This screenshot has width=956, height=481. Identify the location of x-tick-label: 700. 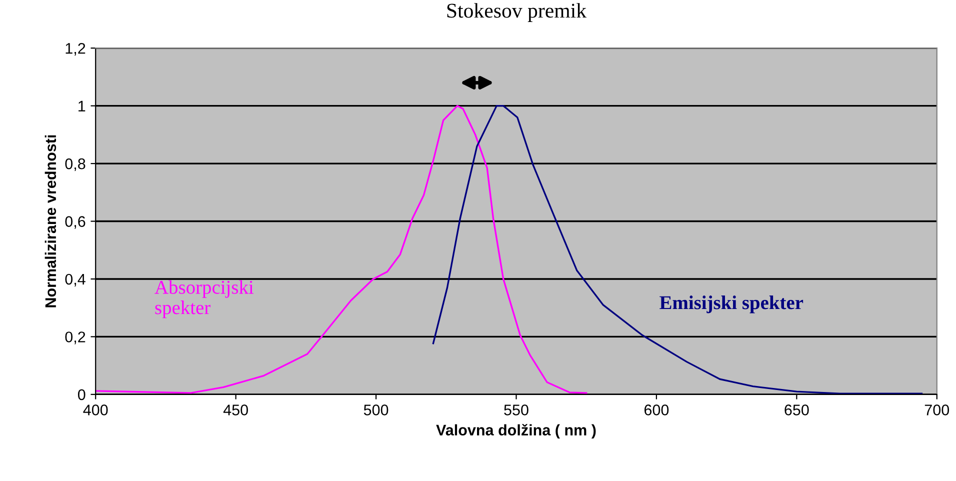
(937, 410).